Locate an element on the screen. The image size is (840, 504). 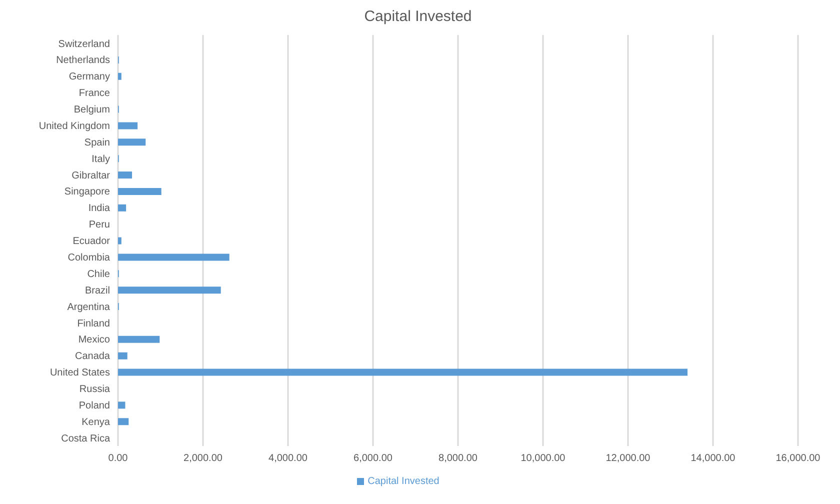
y-tick-label: United States is located at coordinates (80, 373).